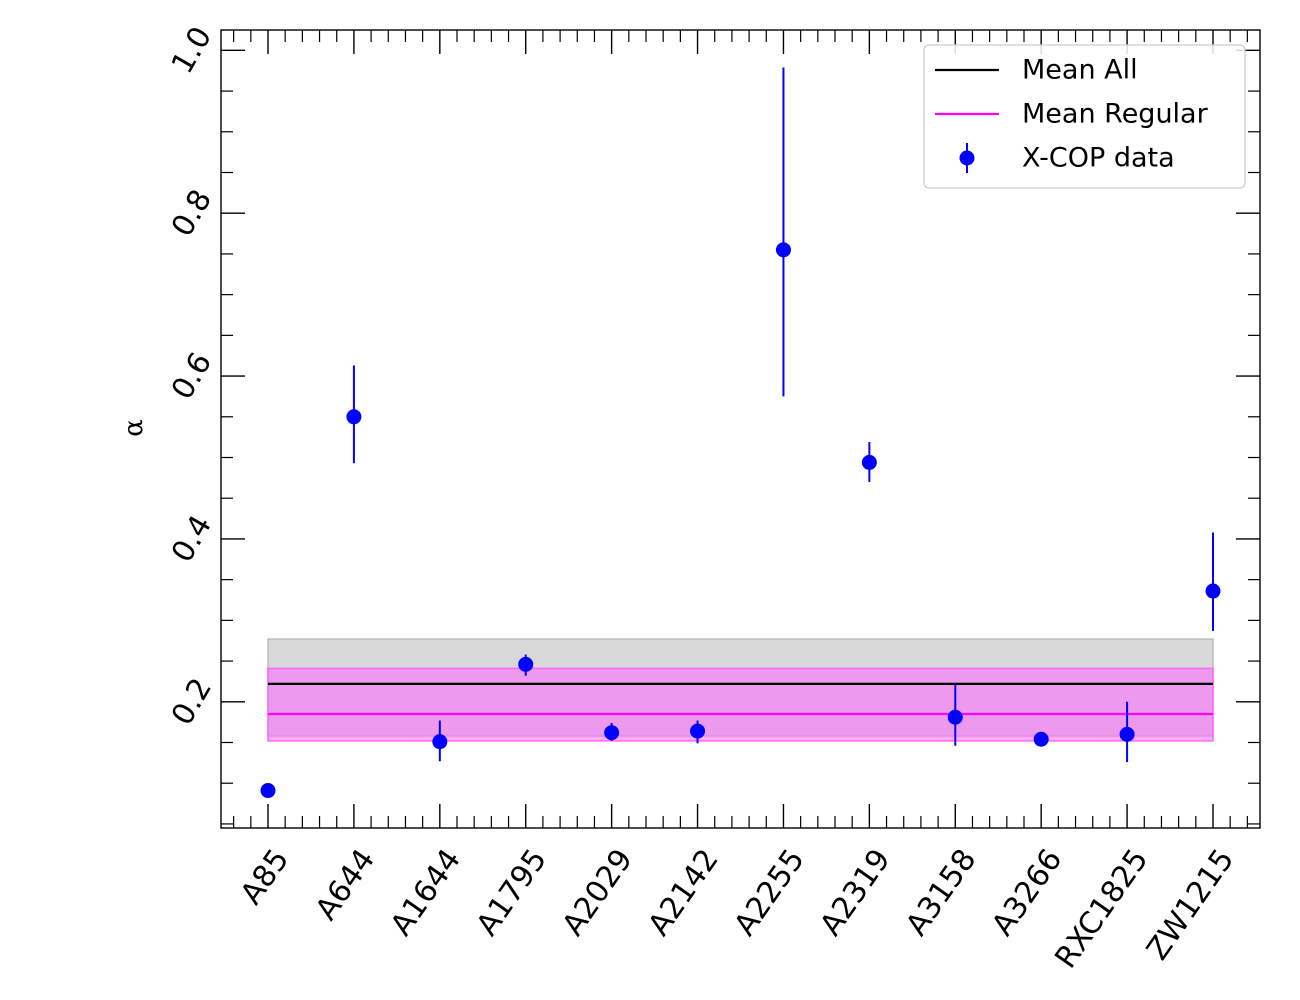  I want to click on legend-label-x-cop-data: X-COP data, so click(1098, 158).